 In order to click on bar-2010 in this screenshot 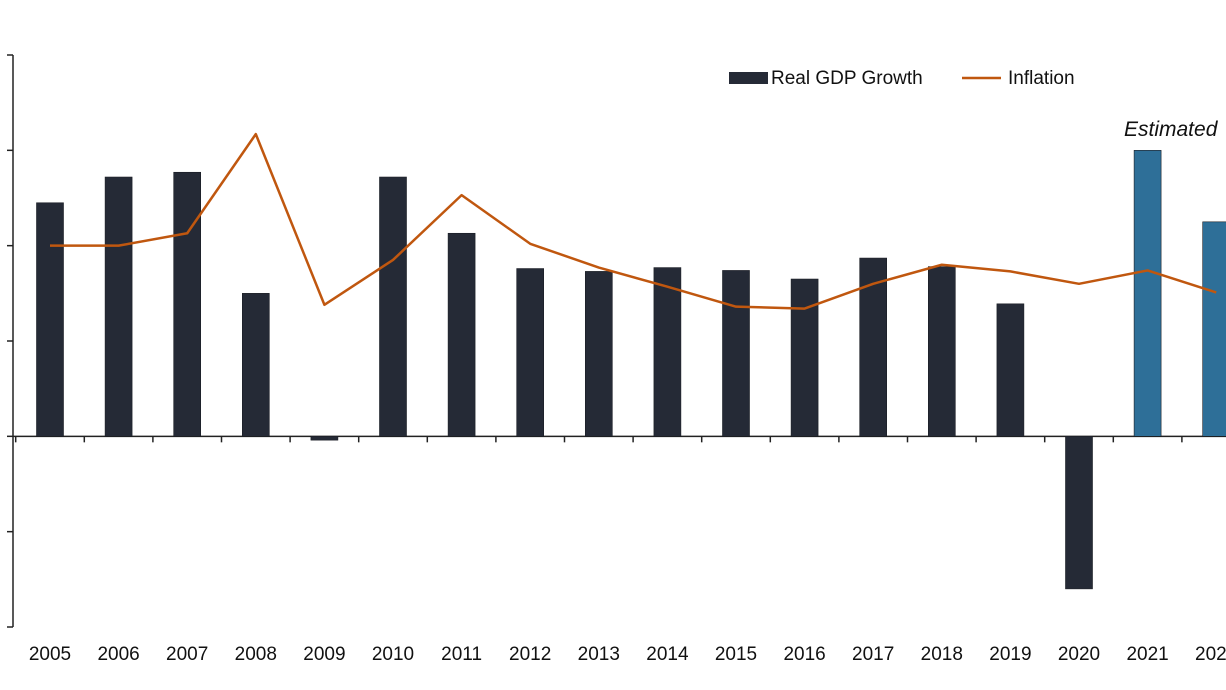, I will do `click(393, 306)`.